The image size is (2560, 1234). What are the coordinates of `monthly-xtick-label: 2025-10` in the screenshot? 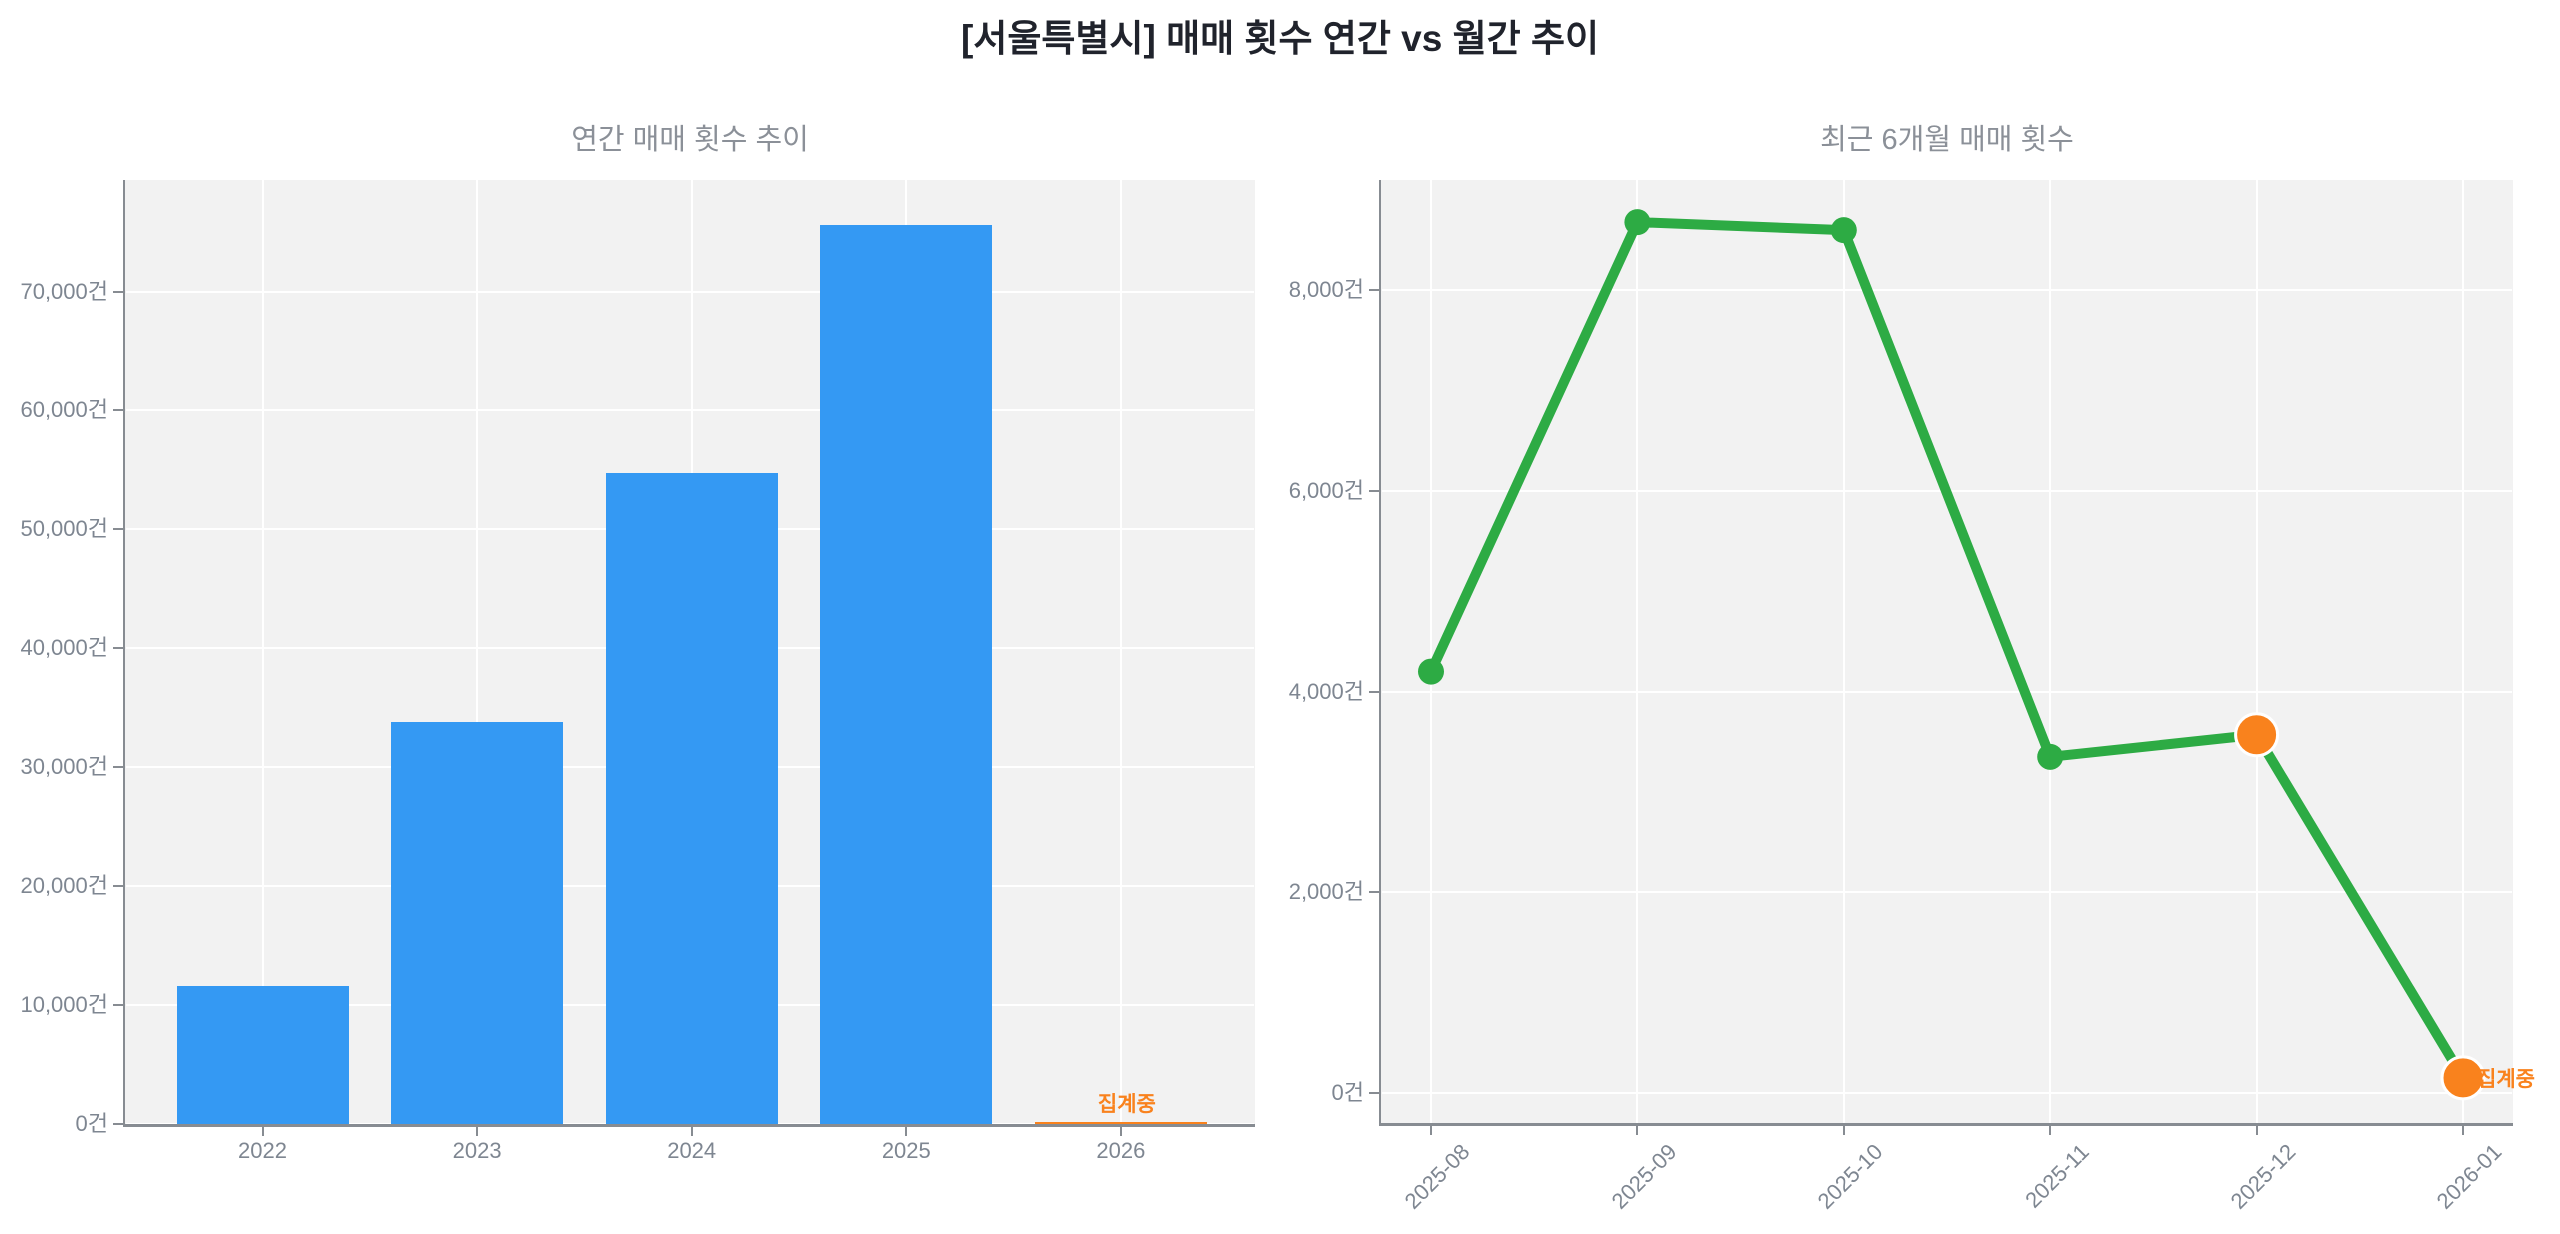 It's located at (1850, 1176).